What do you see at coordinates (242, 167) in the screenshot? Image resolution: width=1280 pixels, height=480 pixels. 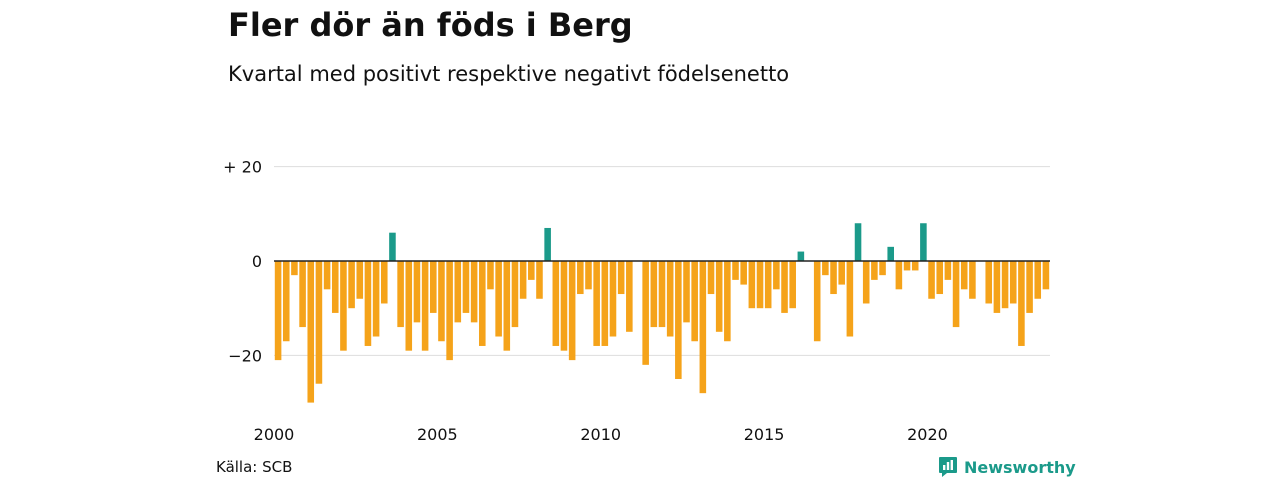 I see `y-tick-label: + 20` at bounding box center [242, 167].